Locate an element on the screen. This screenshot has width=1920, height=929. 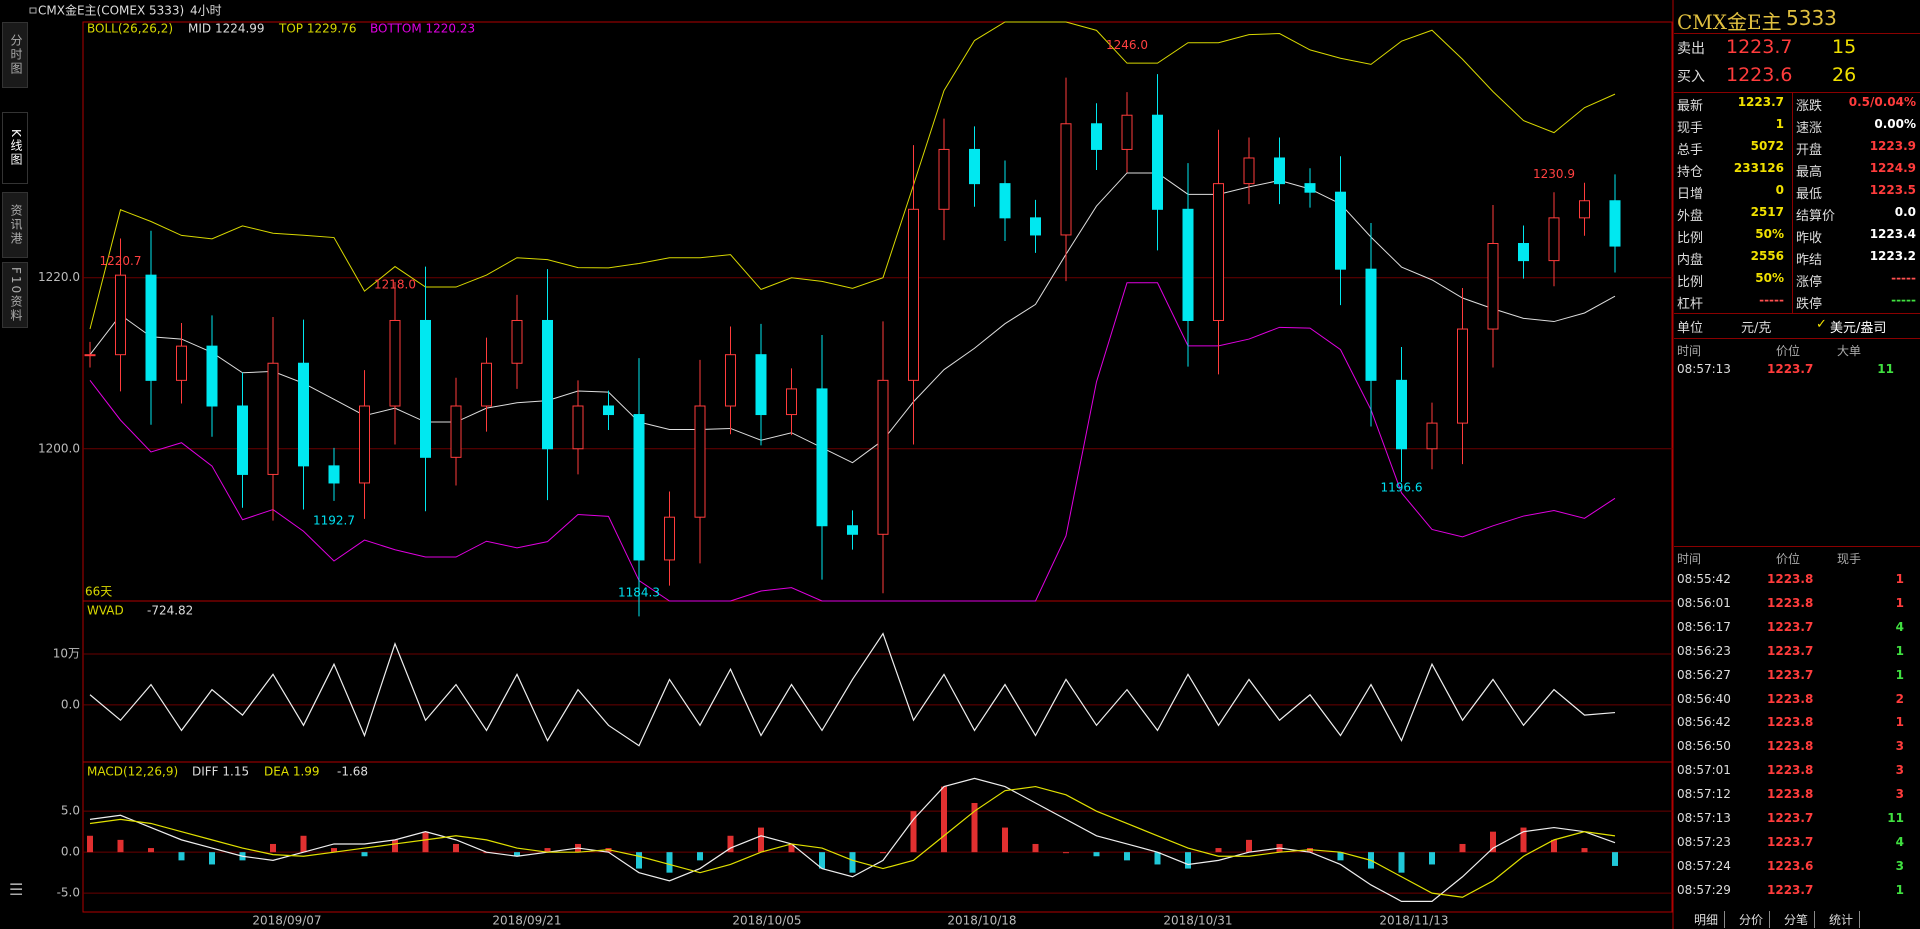
x-tick-label: 2018/10/05 is located at coordinates (766, 921).